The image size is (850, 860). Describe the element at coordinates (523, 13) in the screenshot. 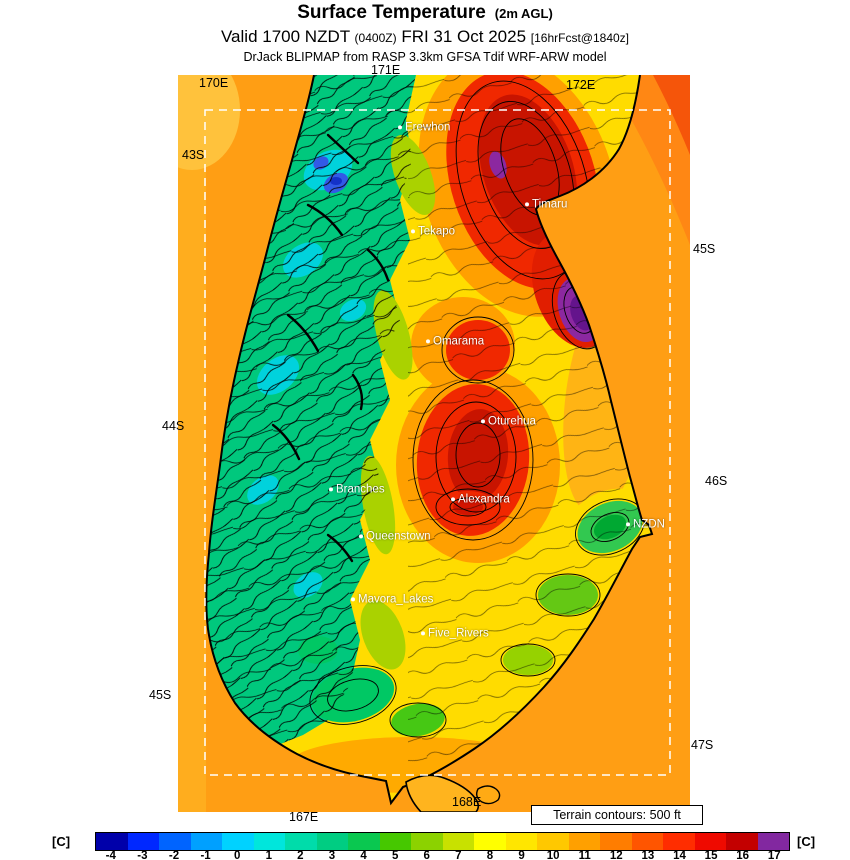

I see `title-suffix: (2m AGL)` at that location.